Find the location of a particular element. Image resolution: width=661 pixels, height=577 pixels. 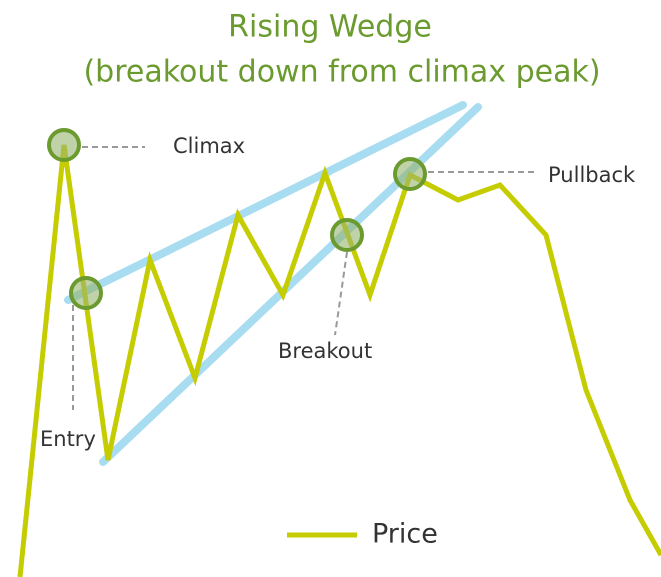

pullback-marker is located at coordinates (410, 174).